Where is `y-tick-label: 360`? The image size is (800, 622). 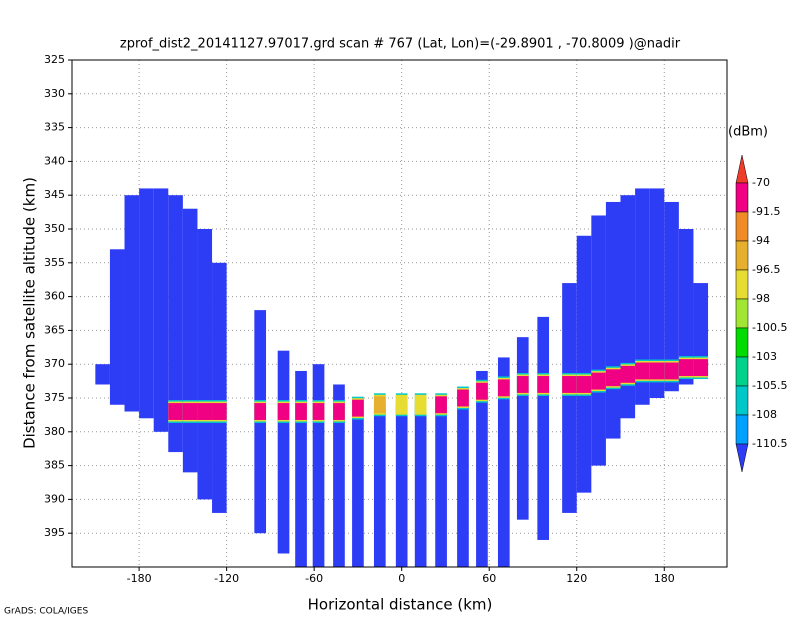
y-tick-label: 360 is located at coordinates (54, 296).